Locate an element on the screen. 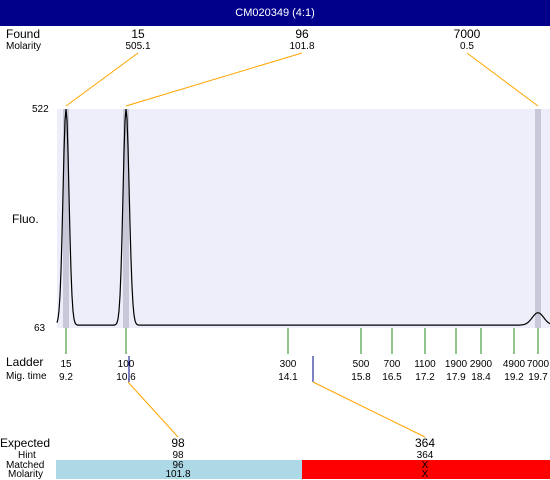 The height and width of the screenshot is (480, 550). found-peak-1-size: 15 is located at coordinates (138, 34).